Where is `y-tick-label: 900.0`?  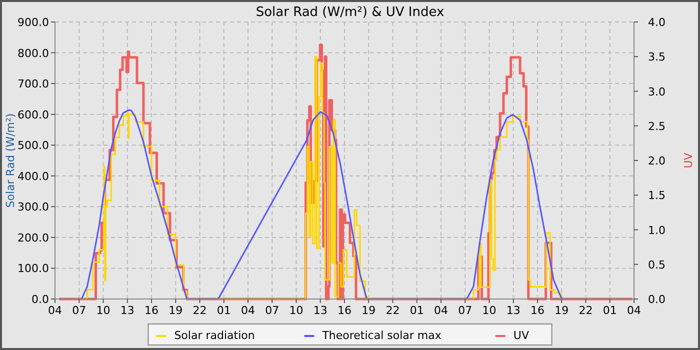 y-tick-label: 900.0 is located at coordinates (33, 22).